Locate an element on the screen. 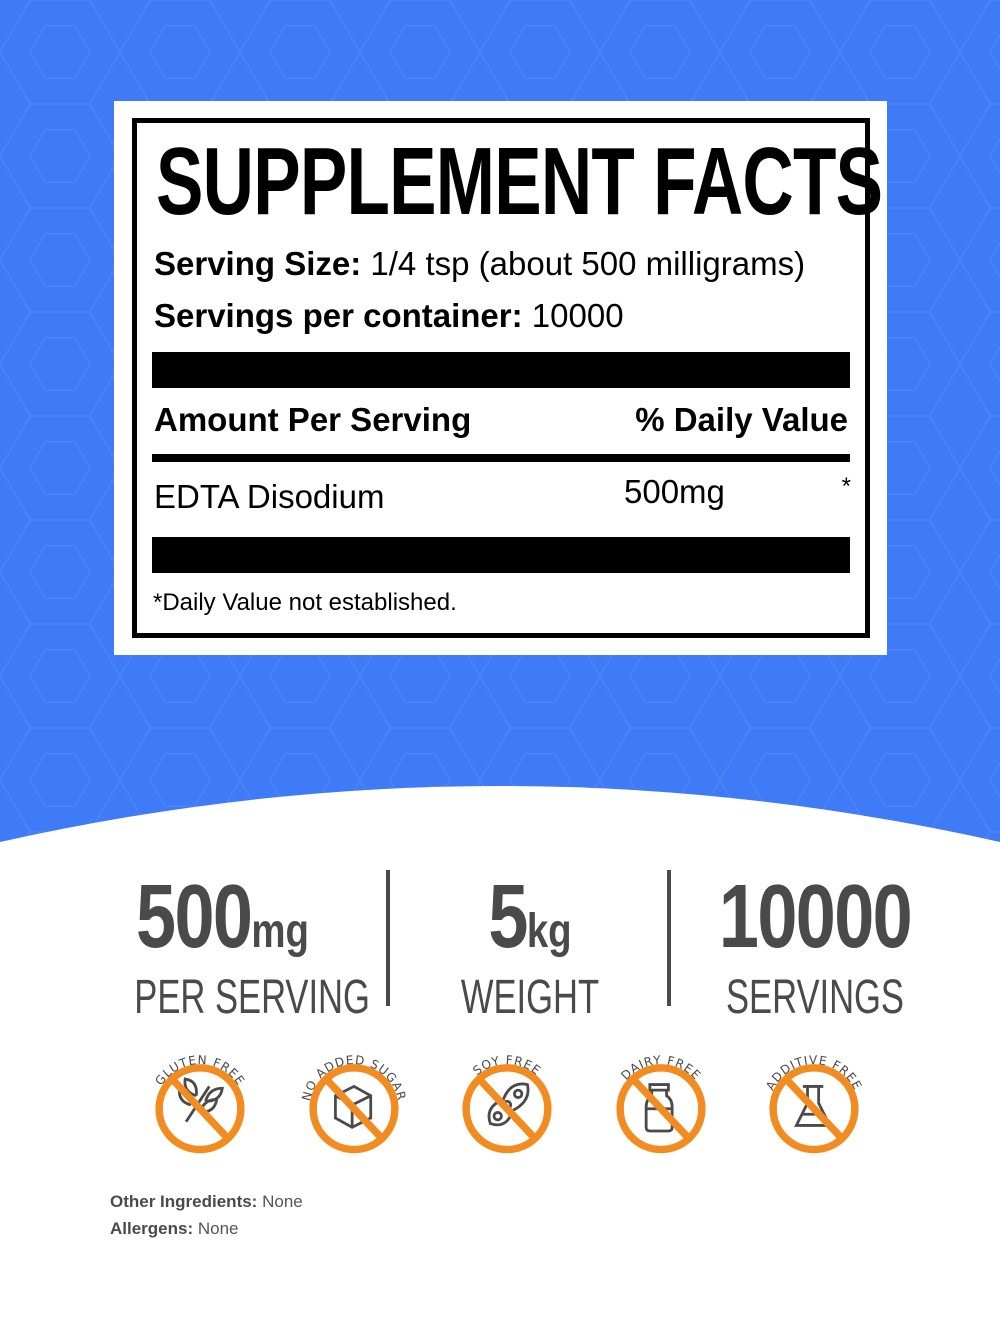 The height and width of the screenshot is (1317, 1000). amount-per-serving-header: Amount Per Serving is located at coordinates (313, 419).